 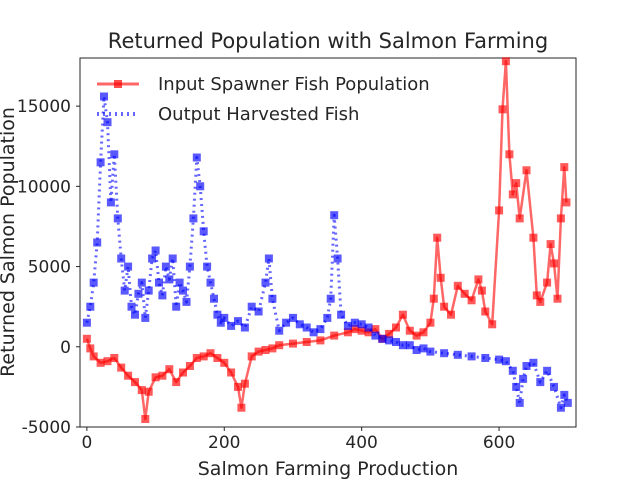 What do you see at coordinates (44, 187) in the screenshot?
I see `y-tick-label: 10000` at bounding box center [44, 187].